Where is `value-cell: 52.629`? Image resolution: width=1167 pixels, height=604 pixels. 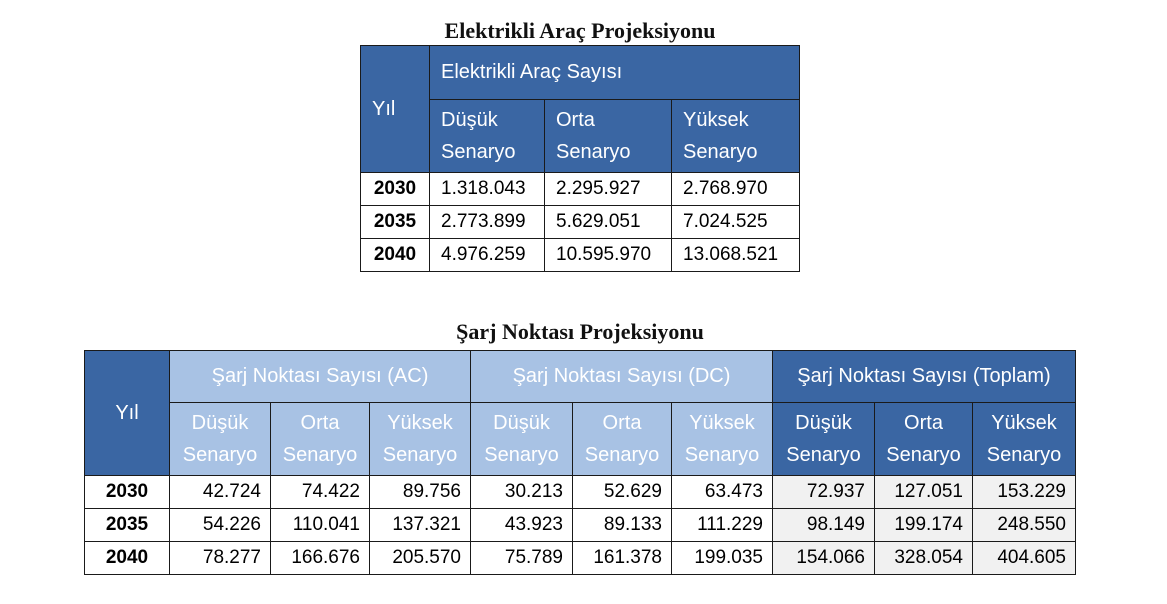
value-cell: 52.629 is located at coordinates (622, 492).